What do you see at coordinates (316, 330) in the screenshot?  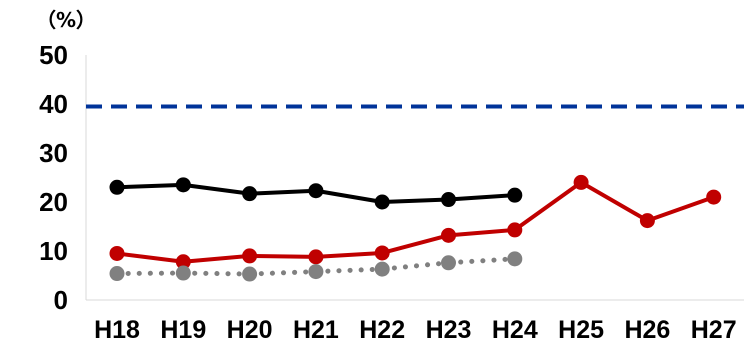 I see `x-tick-label: H21` at bounding box center [316, 330].